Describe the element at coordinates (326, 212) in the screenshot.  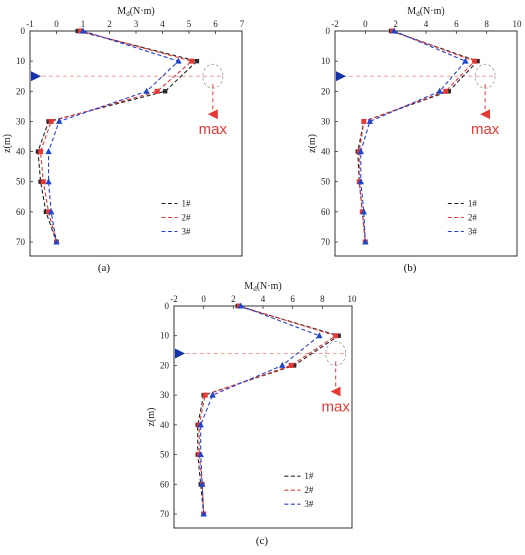
I see `y-tick-label: 60` at that location.